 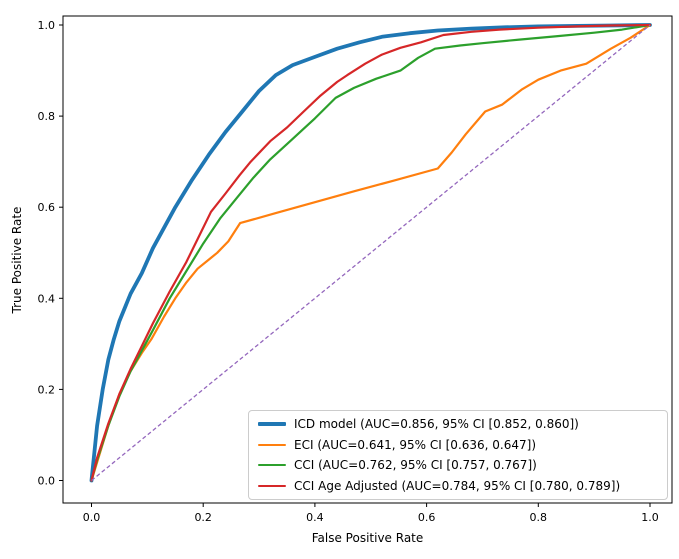 What do you see at coordinates (47, 298) in the screenshot?
I see `y-tick-label-0.4: 0.4` at bounding box center [47, 298].